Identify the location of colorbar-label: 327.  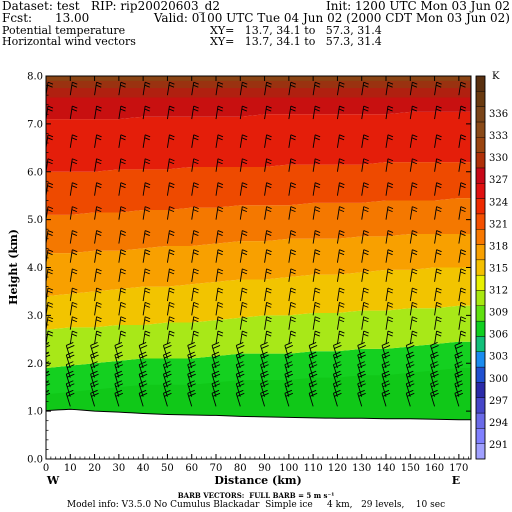
(498, 180).